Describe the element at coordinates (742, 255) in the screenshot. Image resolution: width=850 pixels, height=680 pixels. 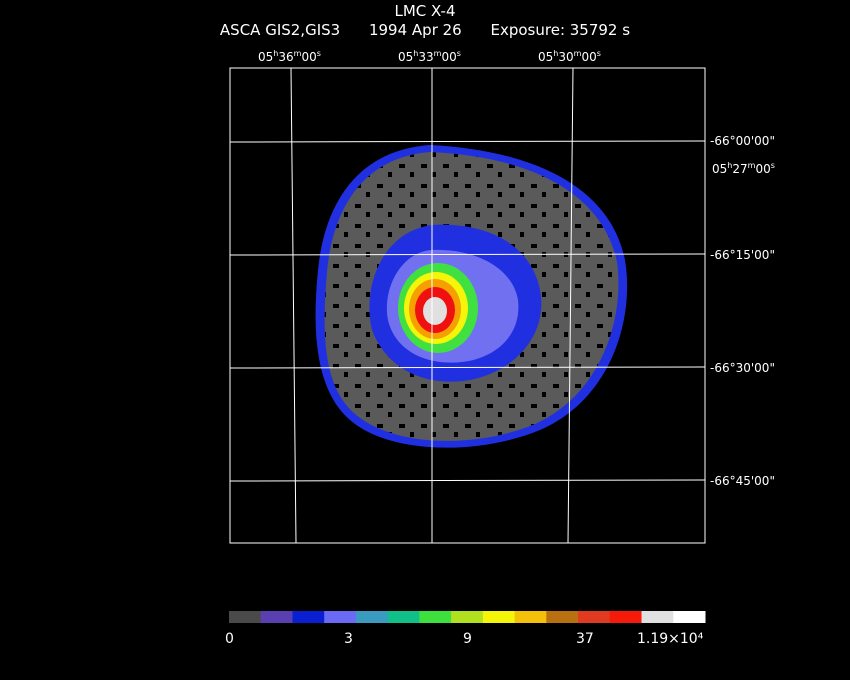
I see `dec-label-2: -66°15'00"` at that location.